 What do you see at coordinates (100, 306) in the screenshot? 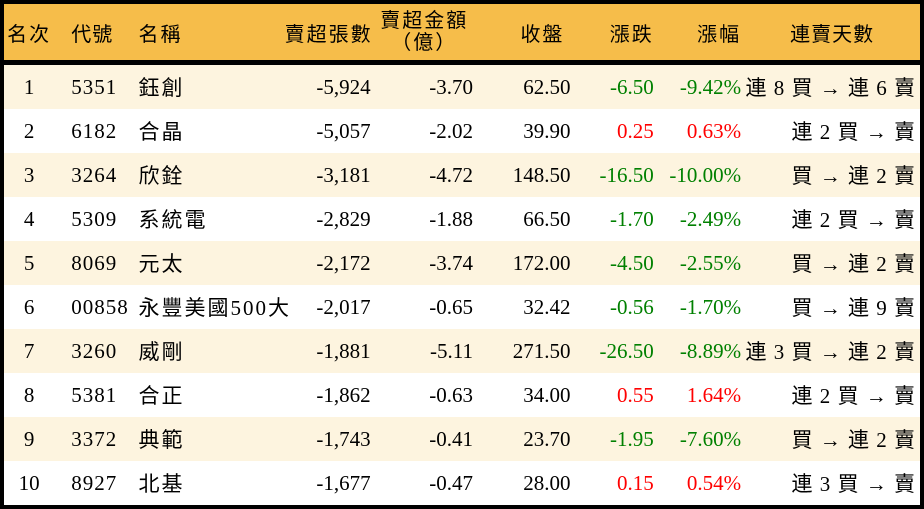
I see `cell-code: 00858` at bounding box center [100, 306].